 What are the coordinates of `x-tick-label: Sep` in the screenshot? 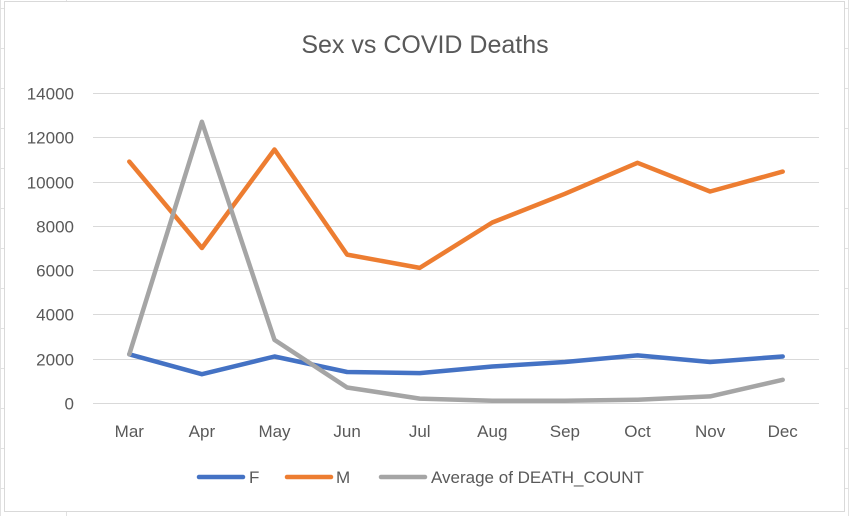 It's located at (565, 431).